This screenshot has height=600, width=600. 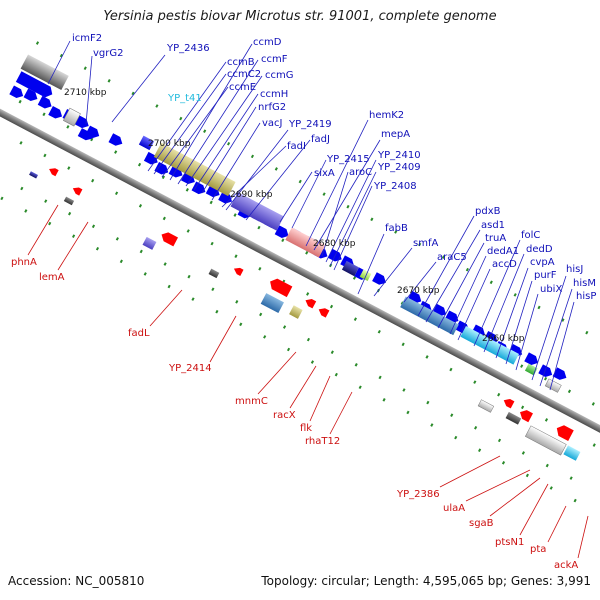 What do you see at coordinates (244, 74) in the screenshot?
I see `gene-label-ccmC2: ccmC2` at bounding box center [244, 74].